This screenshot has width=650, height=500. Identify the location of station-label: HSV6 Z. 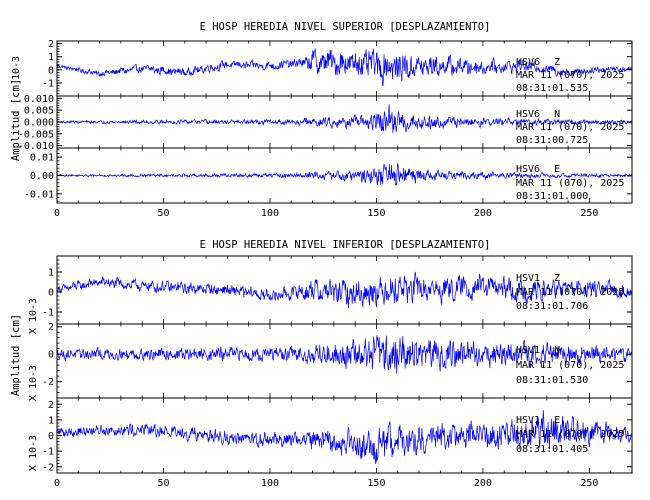
(538, 62).